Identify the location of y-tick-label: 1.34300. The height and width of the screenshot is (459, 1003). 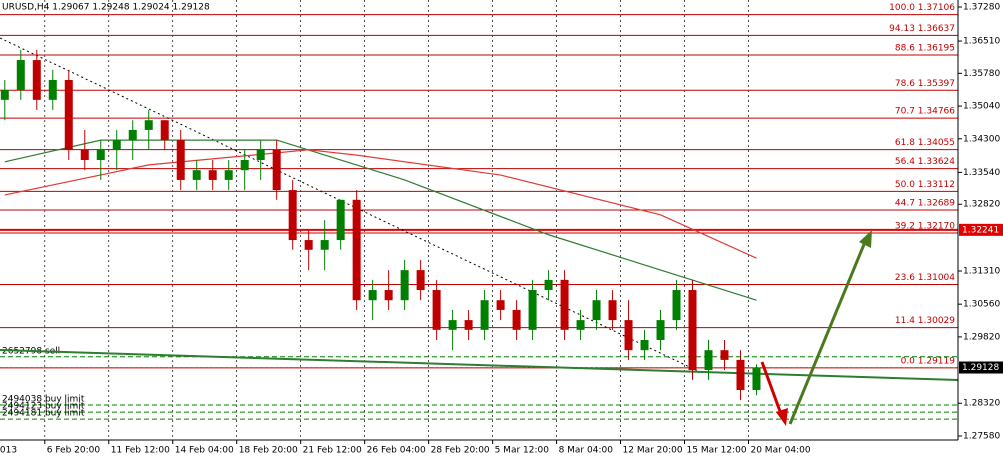
(981, 139).